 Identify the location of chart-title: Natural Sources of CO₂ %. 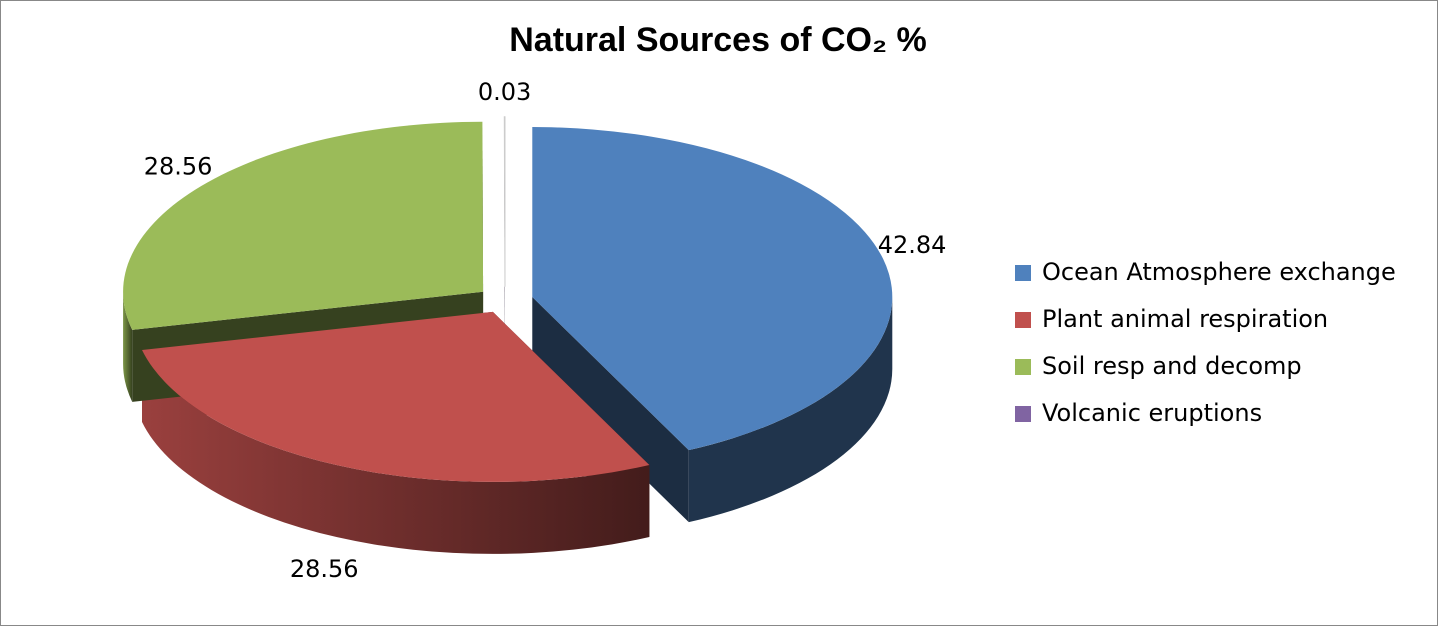
(718, 40).